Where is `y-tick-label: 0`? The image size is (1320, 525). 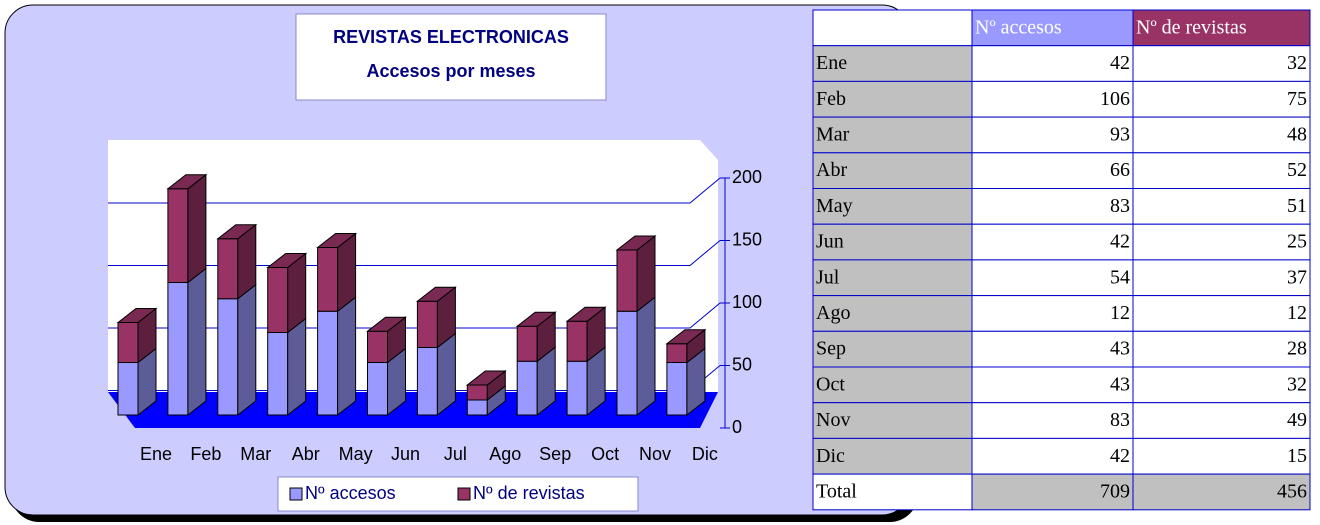 y-tick-label: 0 is located at coordinates (737, 427).